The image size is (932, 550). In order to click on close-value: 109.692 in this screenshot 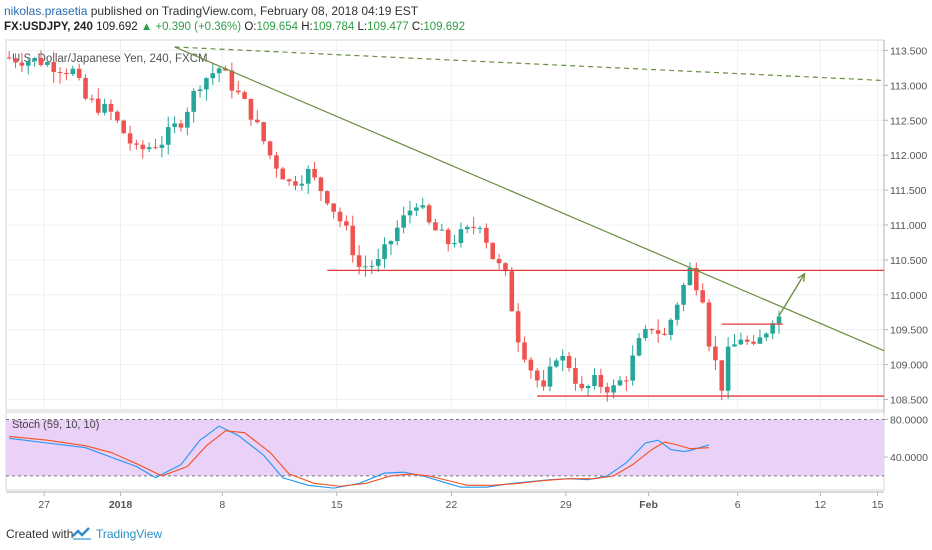, I will do `click(444, 27)`.